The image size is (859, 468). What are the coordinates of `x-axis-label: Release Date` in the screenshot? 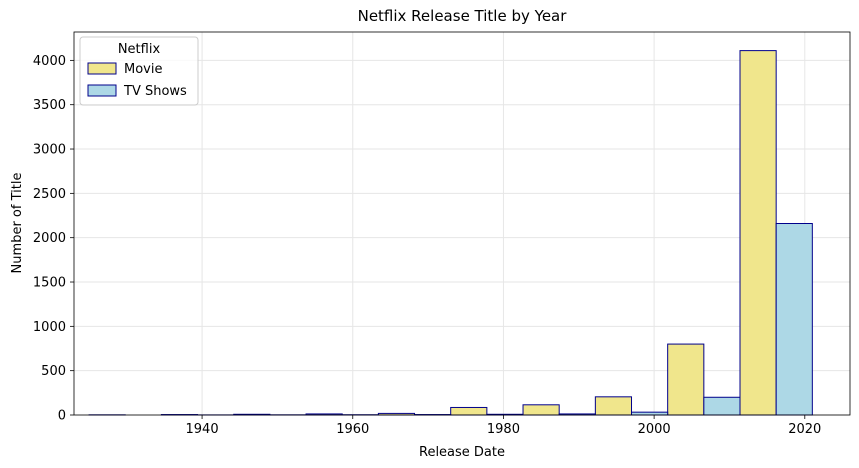 It's located at (462, 452).